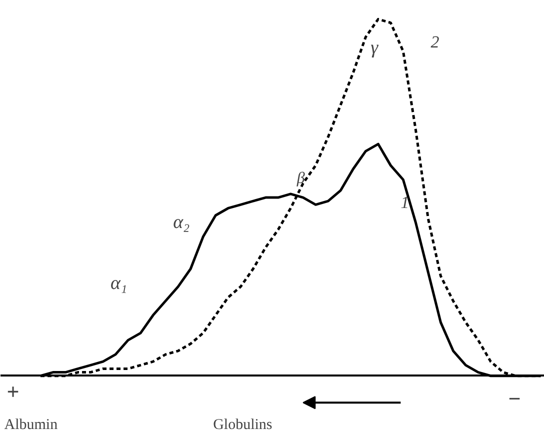 This screenshot has height=436, width=544. I want to click on text: Albumin, so click(31, 424).